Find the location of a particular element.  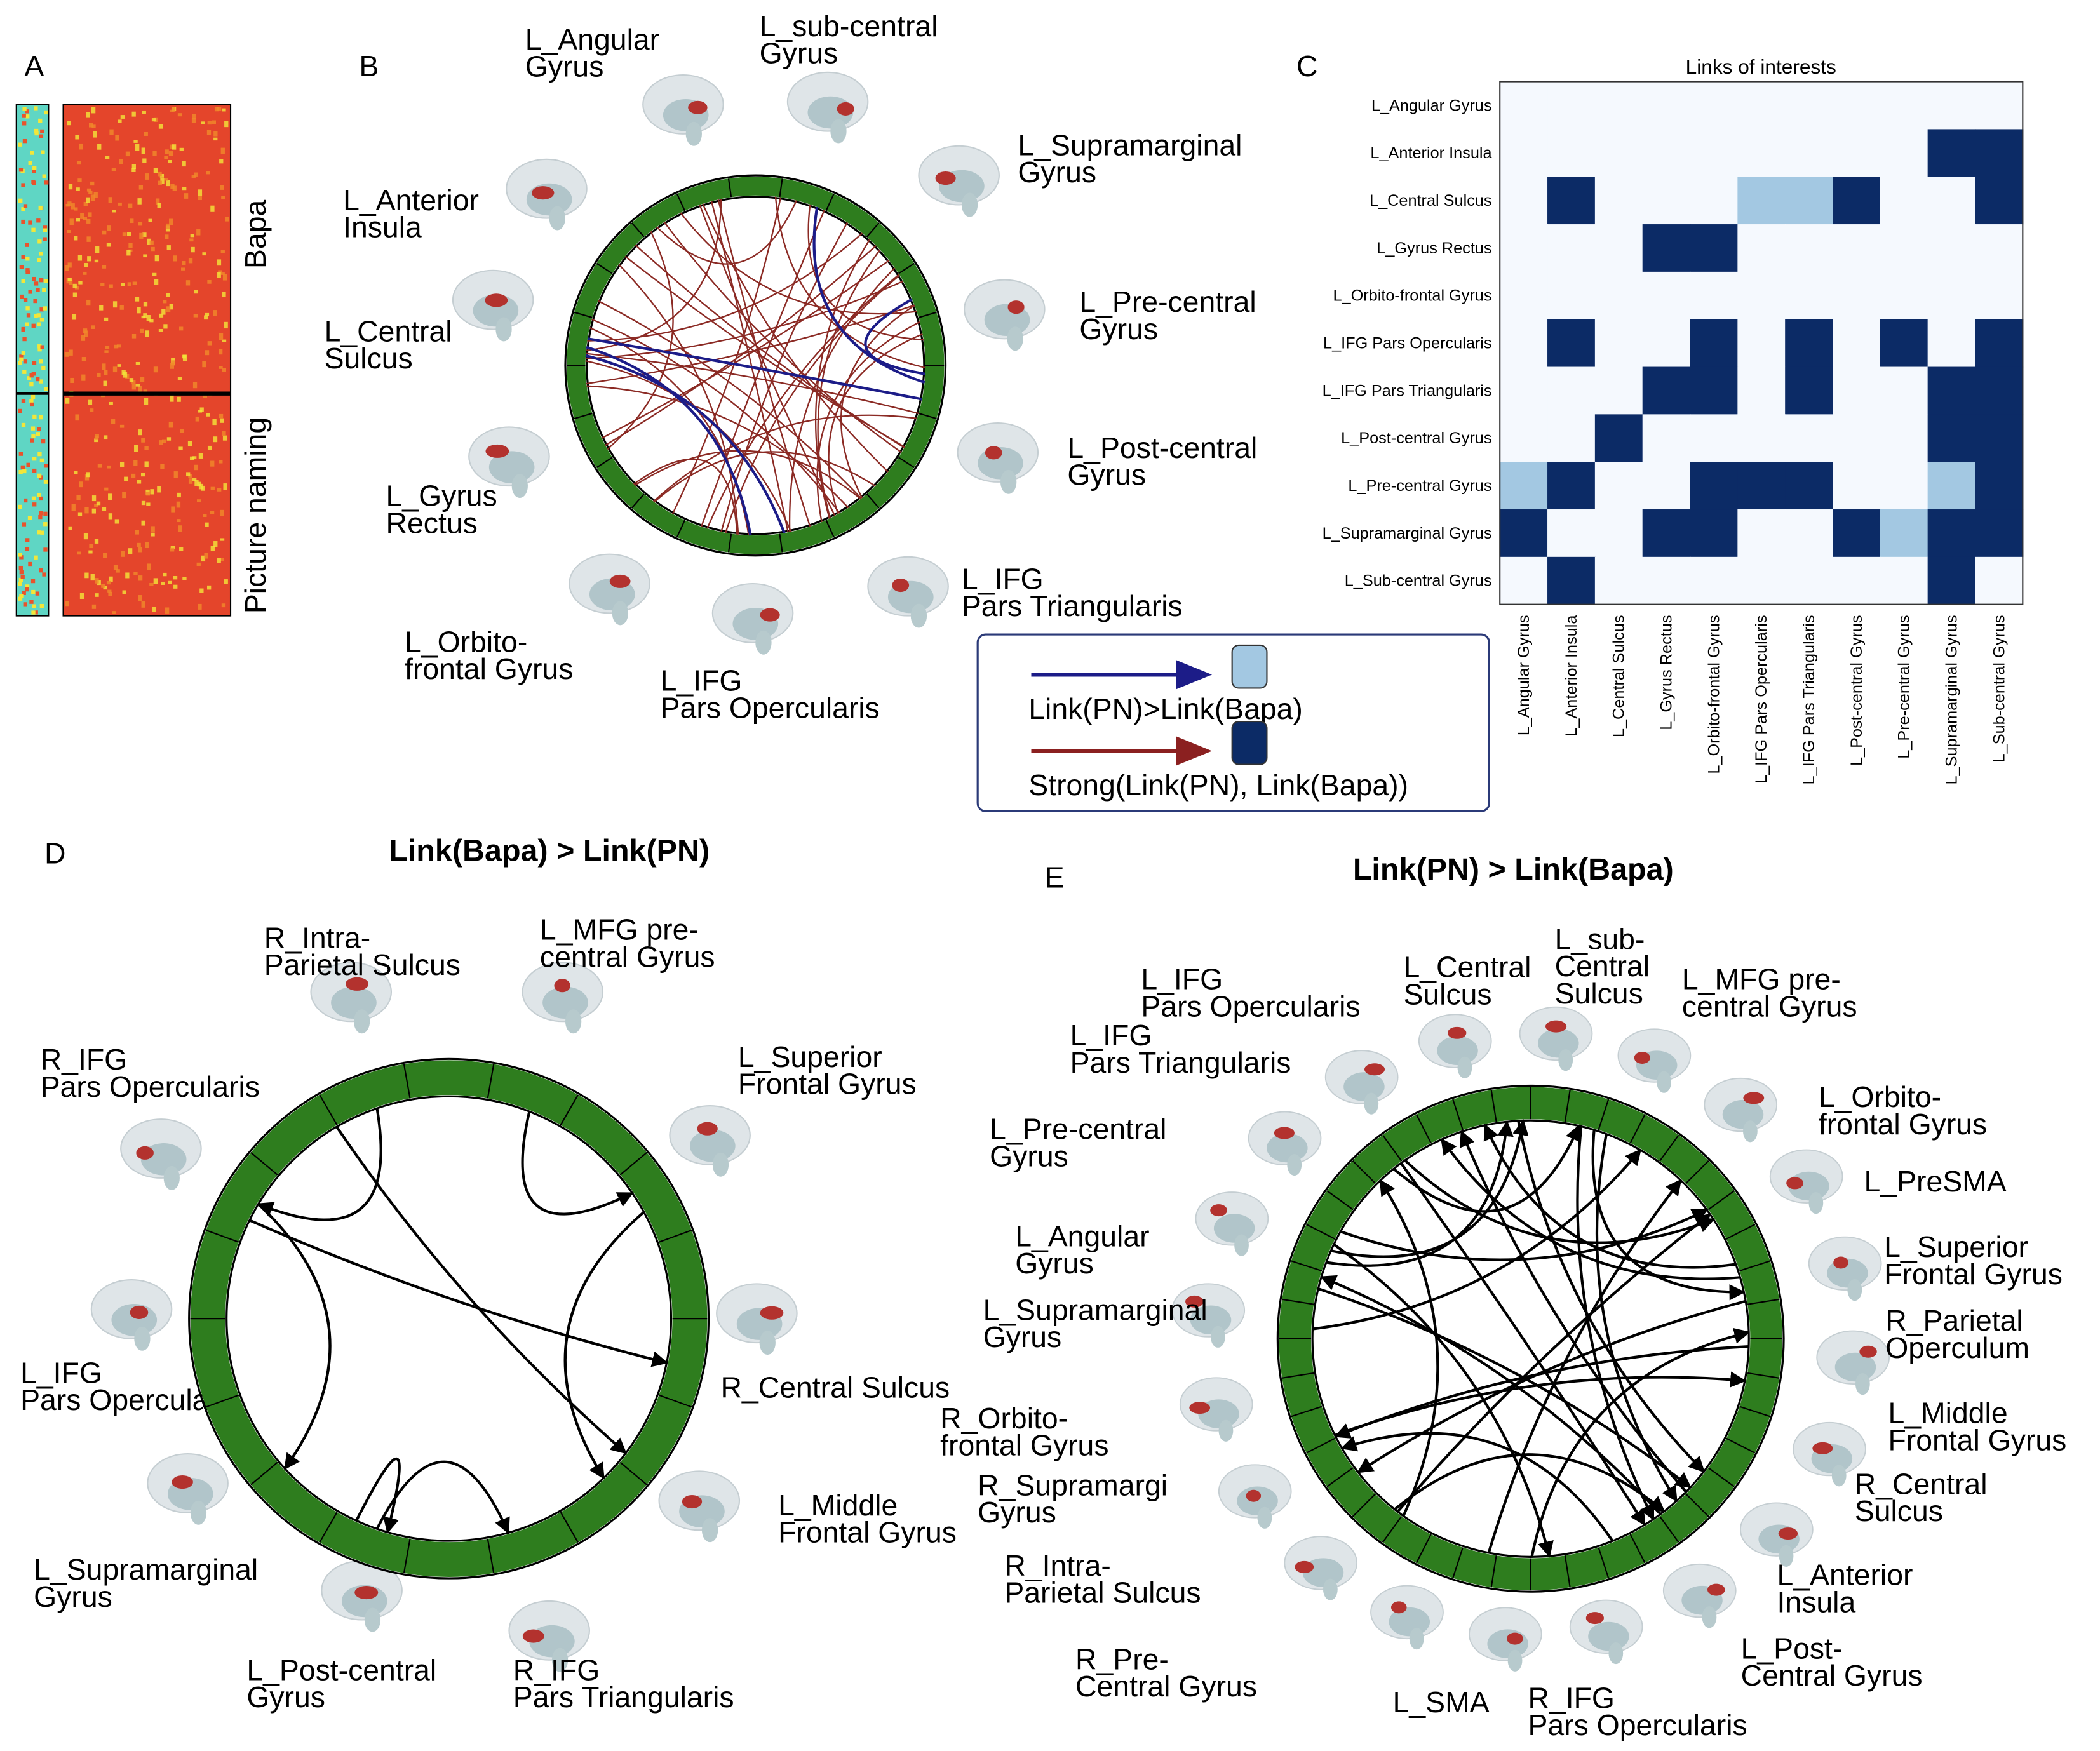

legend-arrowhead is located at coordinates (1194, 675).